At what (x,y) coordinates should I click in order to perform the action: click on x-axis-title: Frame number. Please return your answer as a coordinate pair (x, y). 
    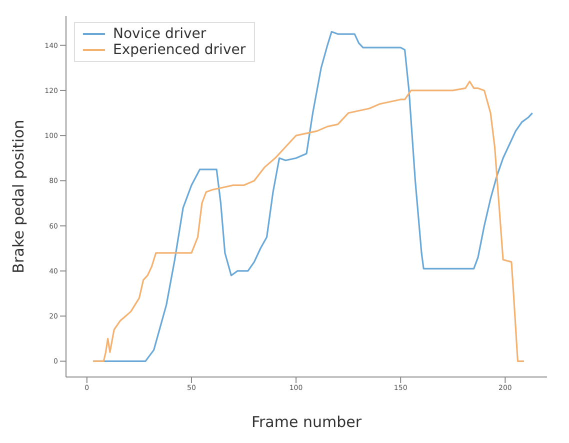
    Looking at the image, I should click on (306, 422).